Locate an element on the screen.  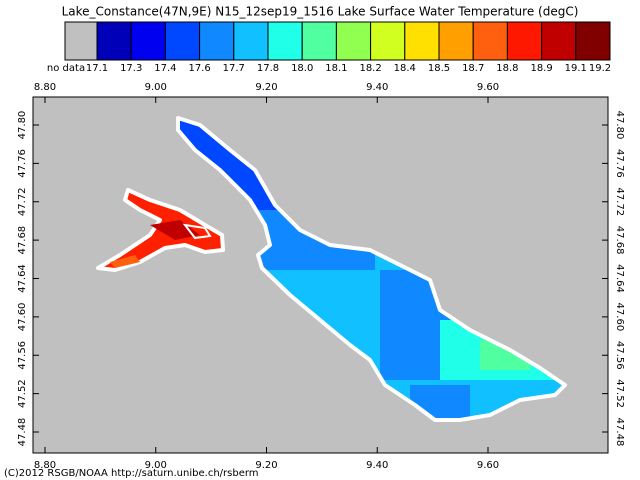
colorbar-label: 17.7 is located at coordinates (234, 68).